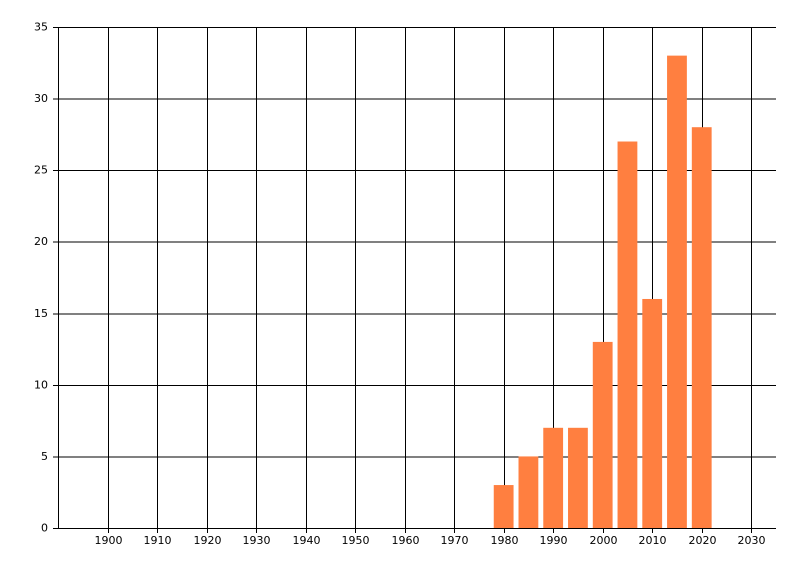 This screenshot has width=800, height=576. Describe the element at coordinates (41, 313) in the screenshot. I see `y-tick-label: 15` at that location.